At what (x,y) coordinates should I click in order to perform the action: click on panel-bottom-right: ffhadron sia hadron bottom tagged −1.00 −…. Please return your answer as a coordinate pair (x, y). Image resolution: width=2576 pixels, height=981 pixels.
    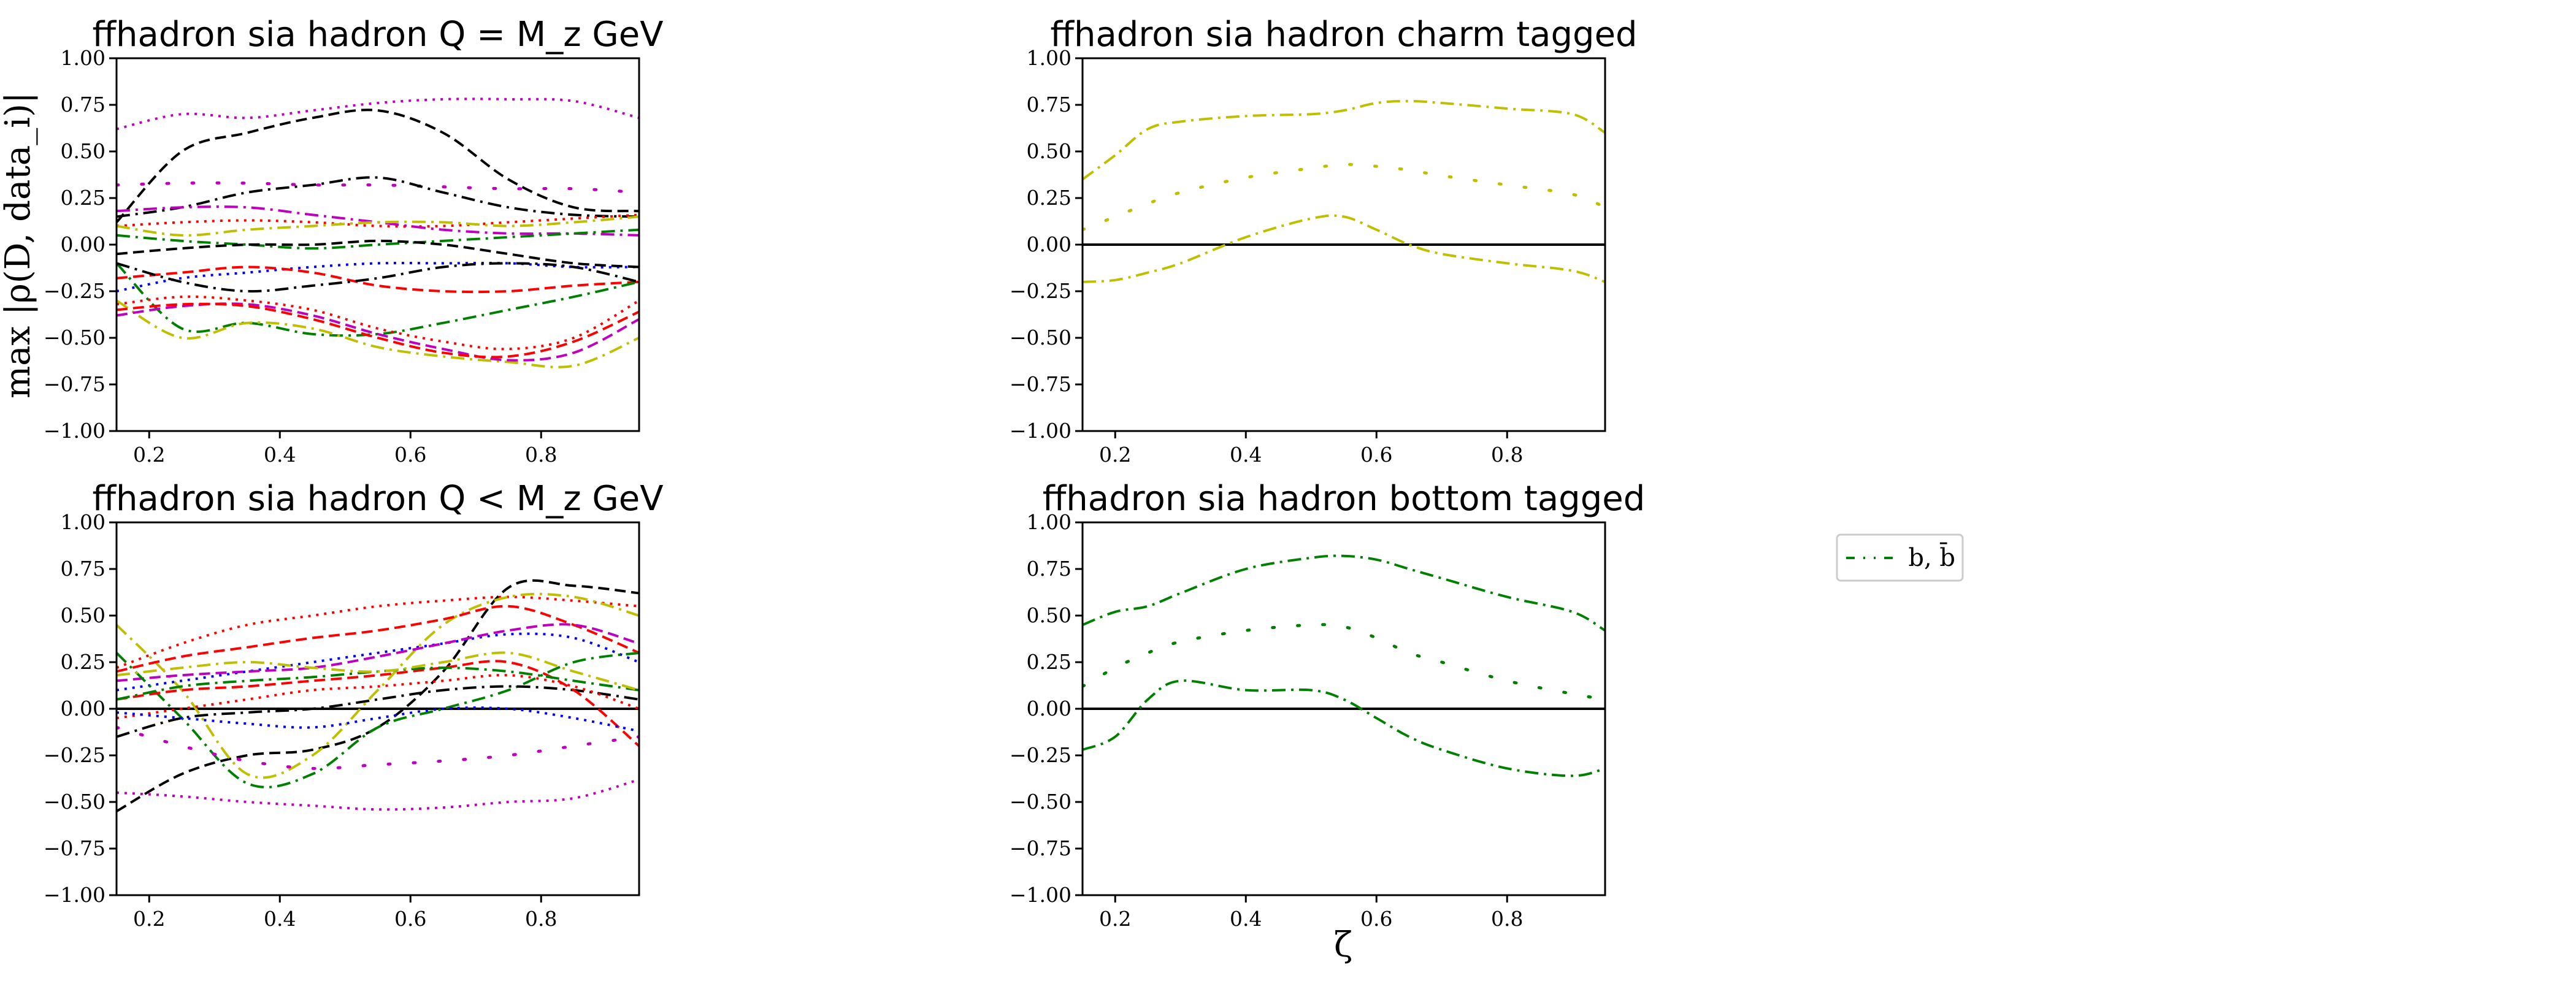
    Looking at the image, I should click on (1327, 705).